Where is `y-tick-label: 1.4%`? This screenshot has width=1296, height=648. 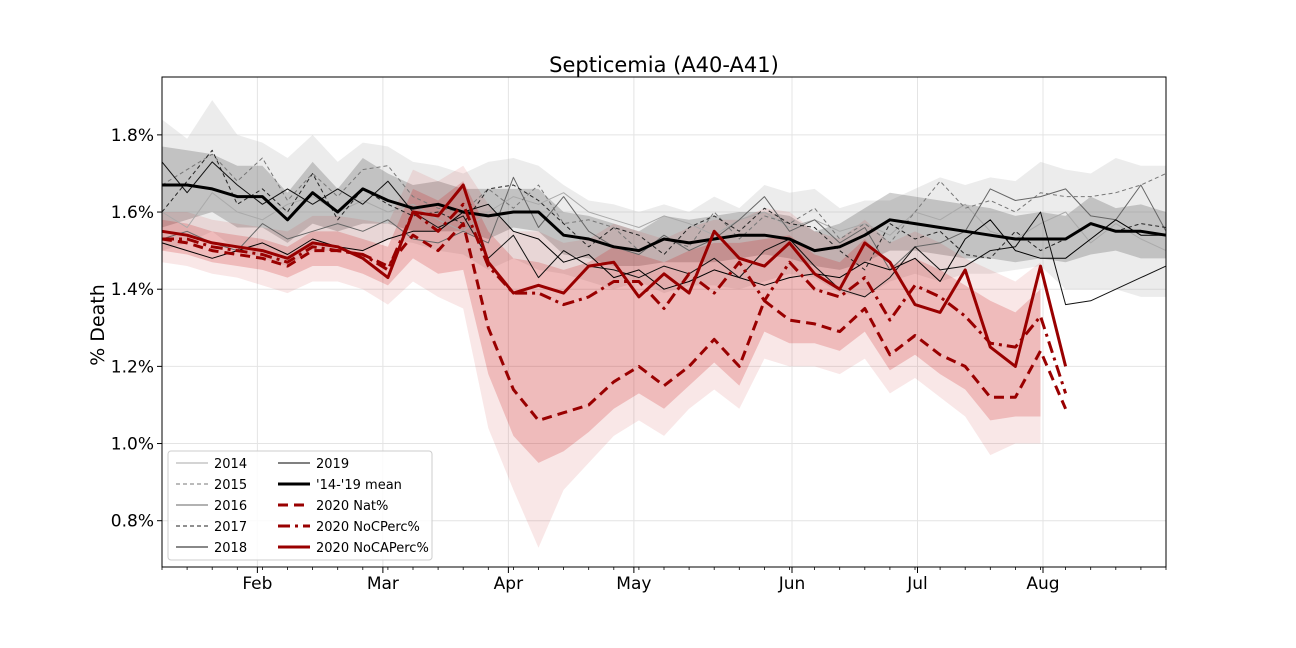
y-tick-label: 1.4% is located at coordinates (132, 290).